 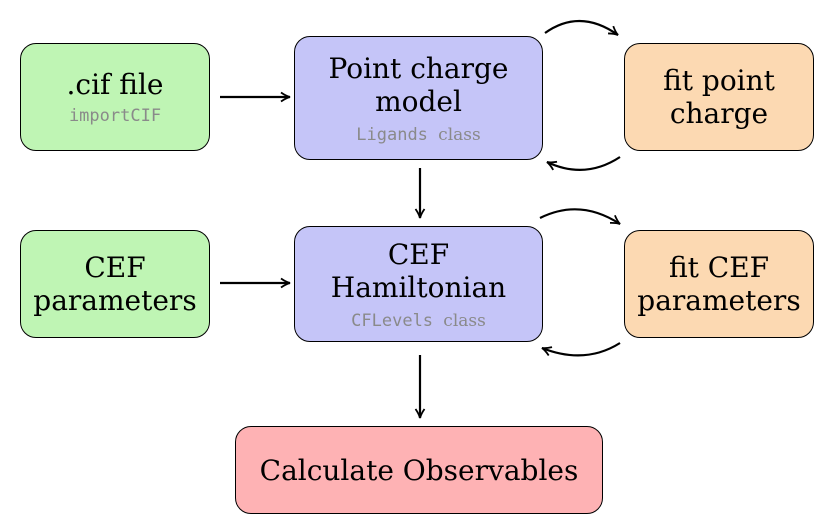 I want to click on cef-parameters-line1: CEF, so click(x=115, y=267).